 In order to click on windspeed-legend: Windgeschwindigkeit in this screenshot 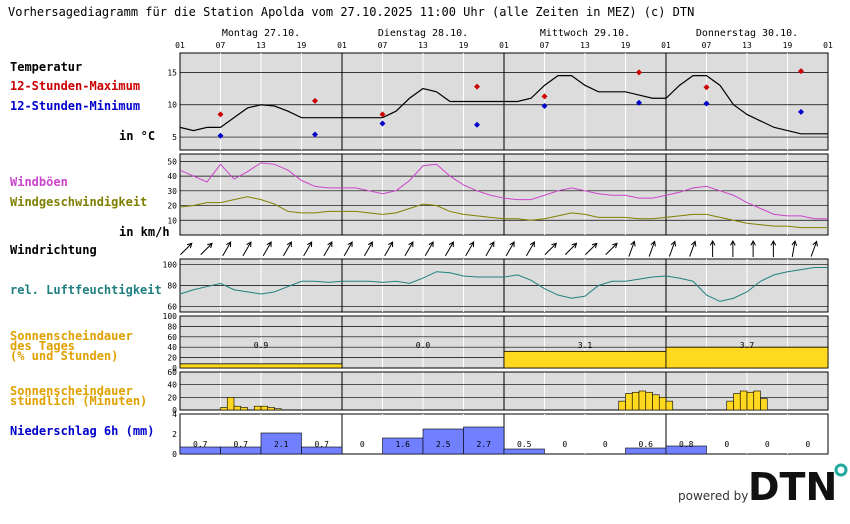, I will do `click(78, 202)`.